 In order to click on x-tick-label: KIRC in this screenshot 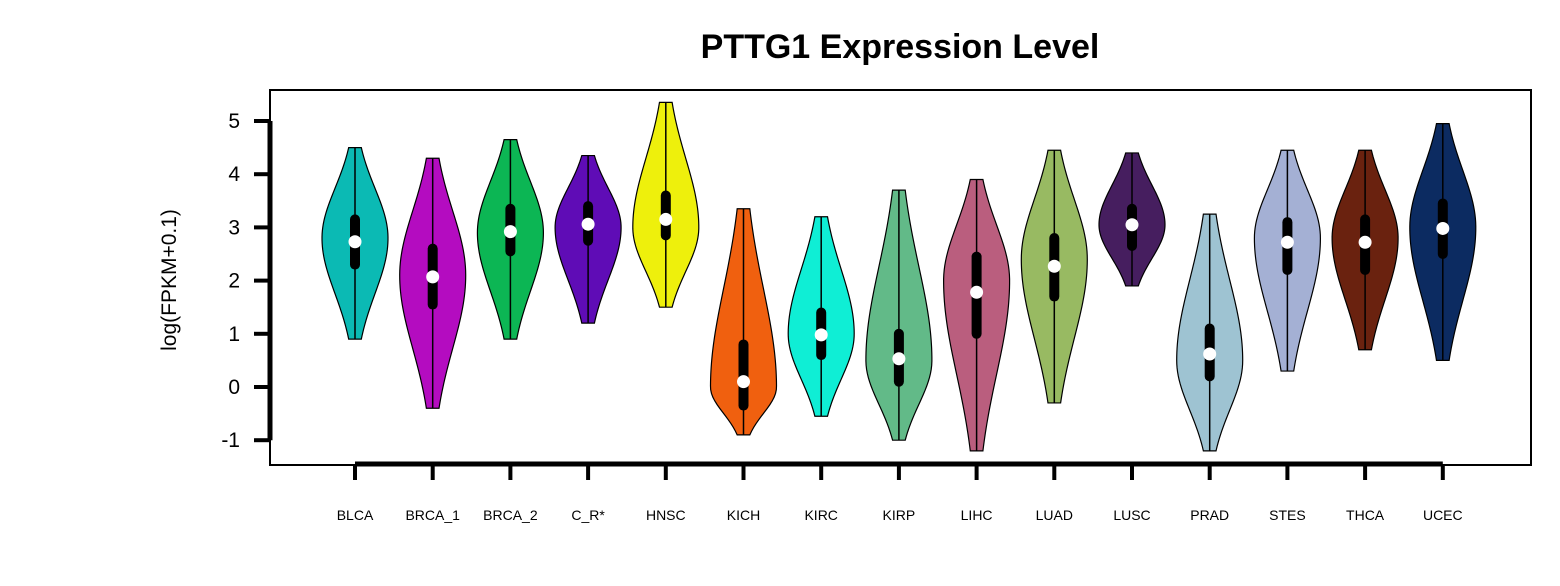, I will do `click(820, 515)`.